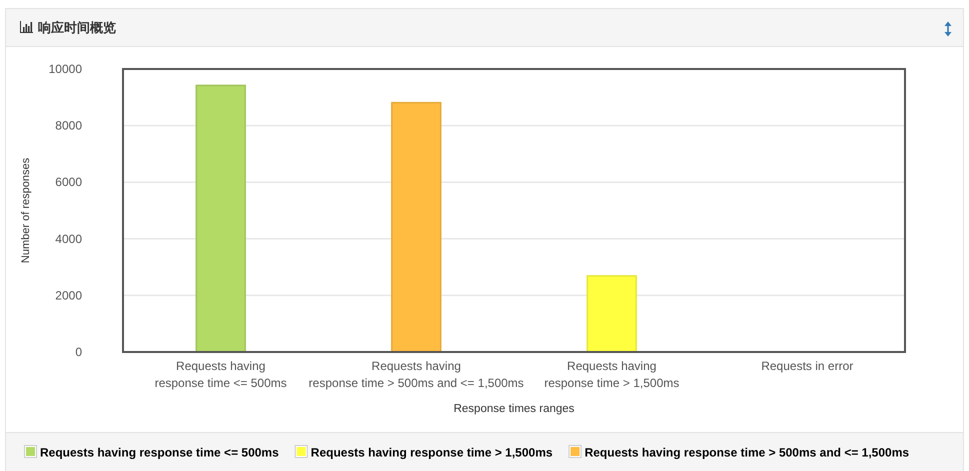 This screenshot has width=969, height=471. I want to click on x-tick-label: Requests in error, so click(807, 366).